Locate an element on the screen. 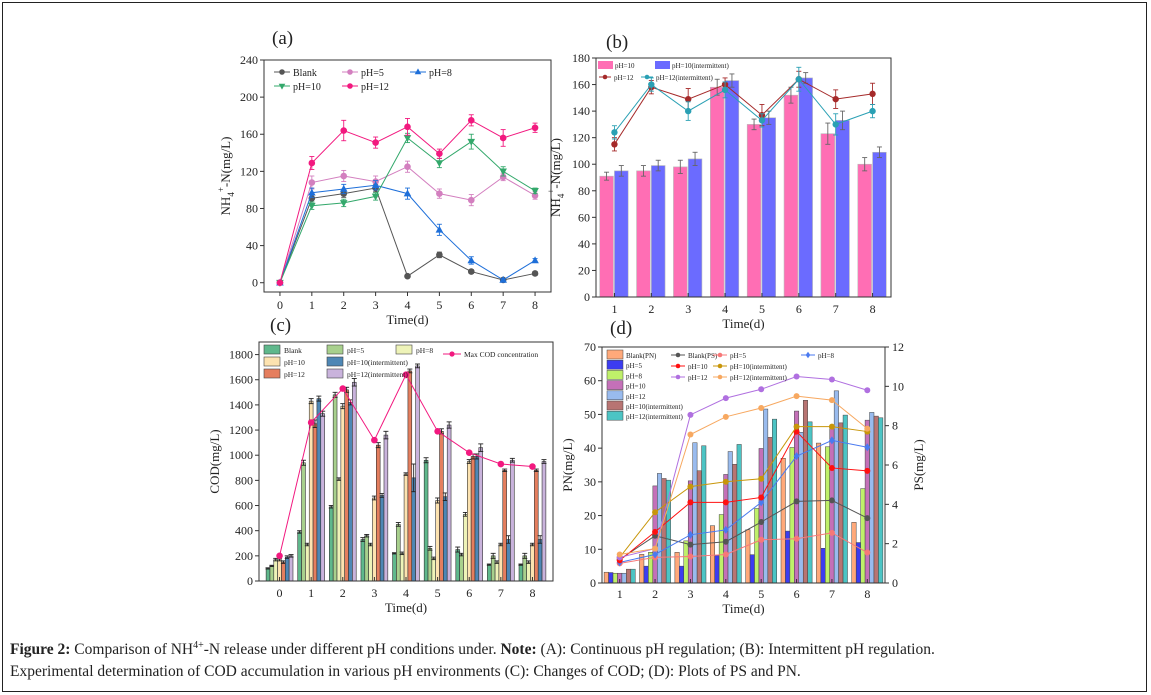 Image resolution: width=1151 pixels, height=695 pixels. legend-label: pH=5 is located at coordinates (372, 73).